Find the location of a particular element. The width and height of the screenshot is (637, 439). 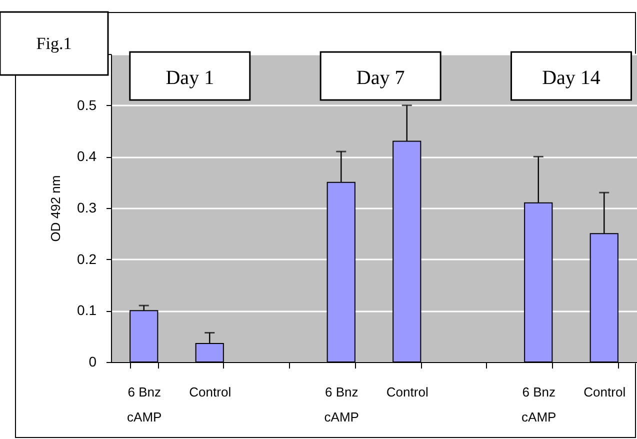

y-tick-label: 0.1 is located at coordinates (87, 310).